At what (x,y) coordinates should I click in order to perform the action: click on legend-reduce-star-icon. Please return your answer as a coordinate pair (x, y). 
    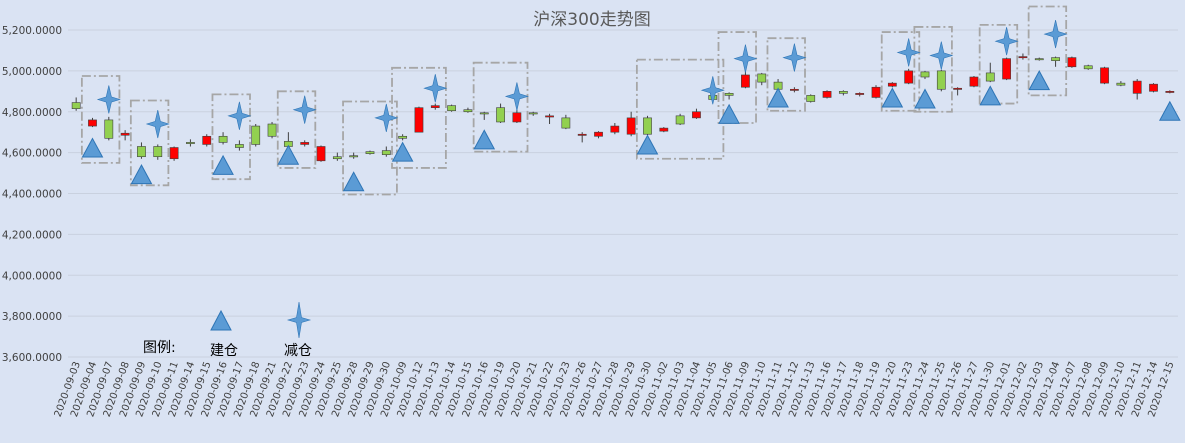
    Looking at the image, I should click on (299, 320).